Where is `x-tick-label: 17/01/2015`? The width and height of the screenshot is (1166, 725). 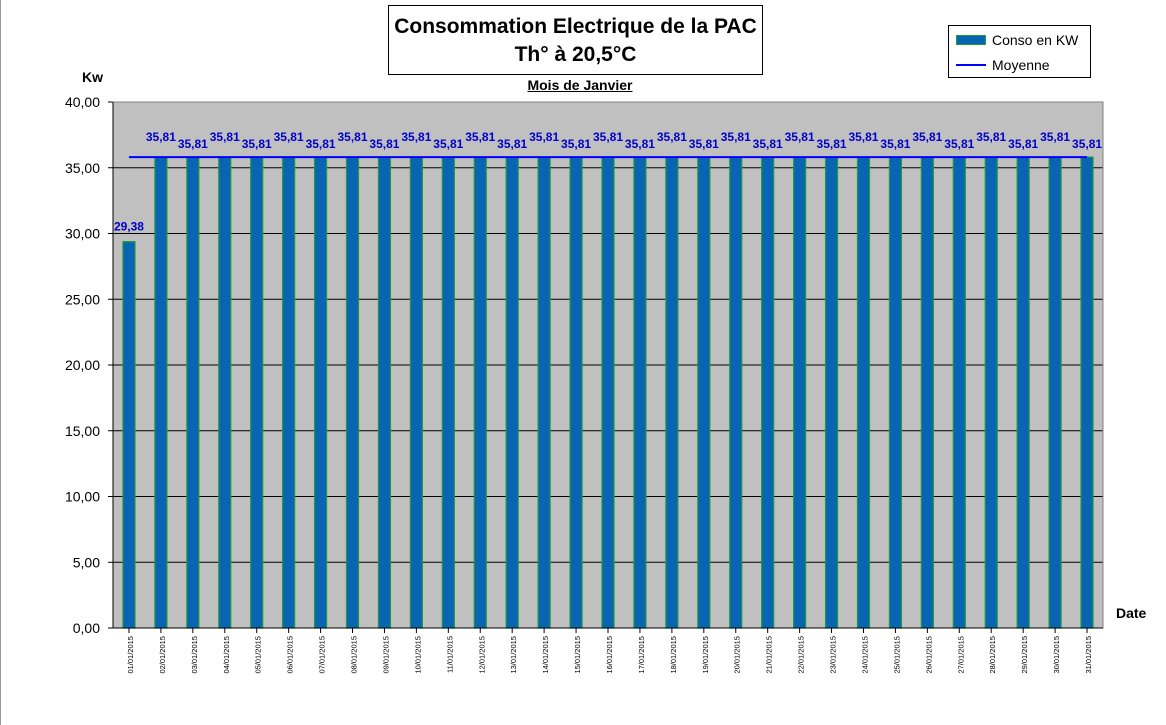 x-tick-label: 17/01/2015 is located at coordinates (641, 655).